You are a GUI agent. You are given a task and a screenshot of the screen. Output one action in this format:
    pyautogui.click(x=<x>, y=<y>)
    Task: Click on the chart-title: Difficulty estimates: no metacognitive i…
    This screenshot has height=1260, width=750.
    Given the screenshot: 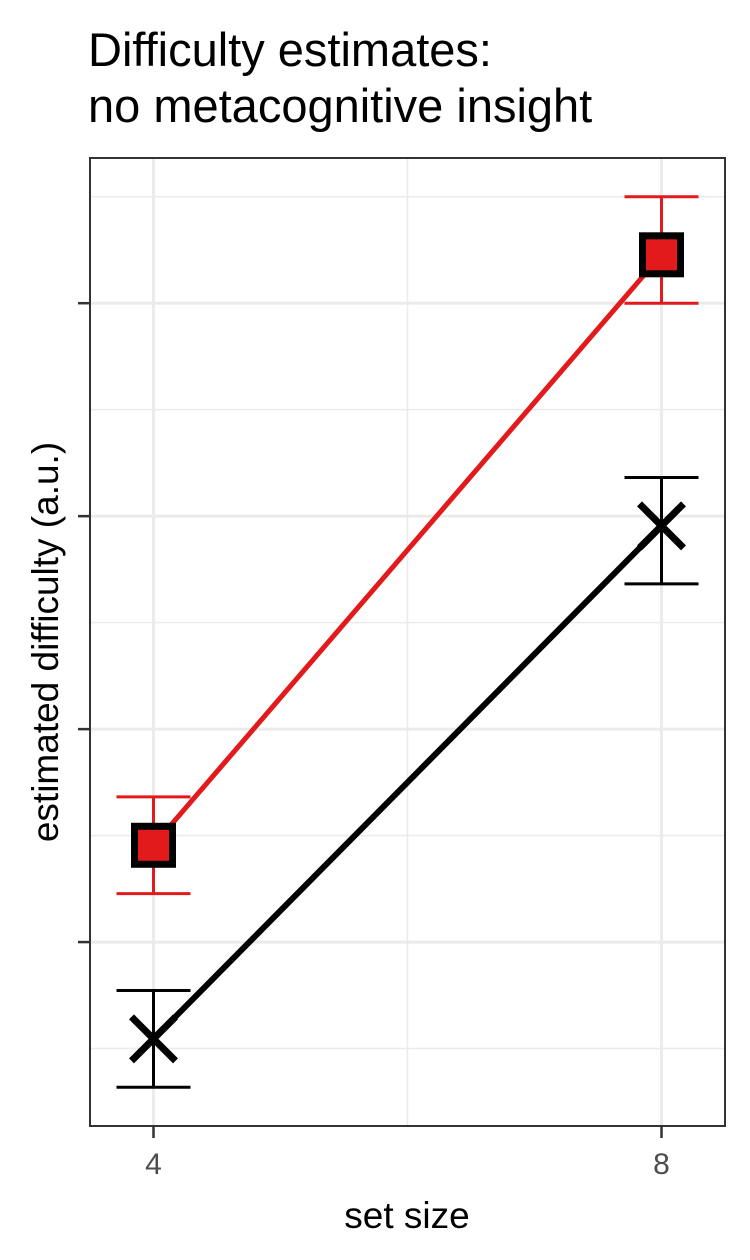 What is the action you would take?
    pyautogui.click(x=340, y=78)
    